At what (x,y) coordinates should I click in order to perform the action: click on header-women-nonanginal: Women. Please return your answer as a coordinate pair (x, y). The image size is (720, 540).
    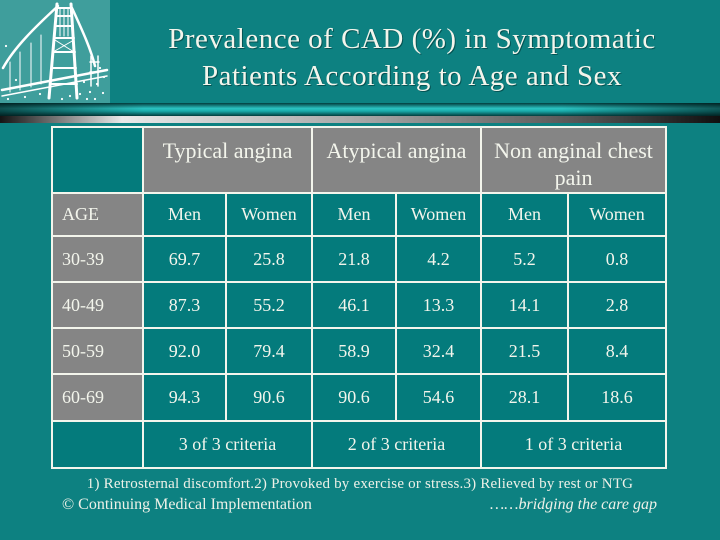
    Looking at the image, I should click on (617, 214).